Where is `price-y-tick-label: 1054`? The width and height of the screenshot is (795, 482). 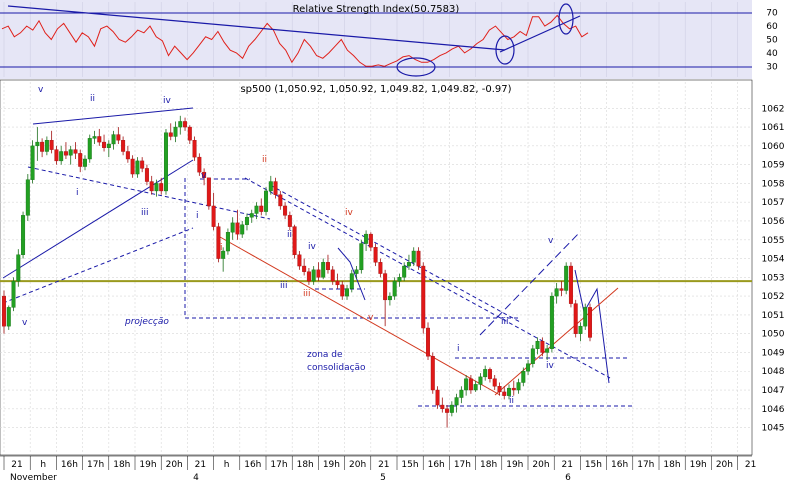 price-y-tick-label: 1054 is located at coordinates (773, 260).